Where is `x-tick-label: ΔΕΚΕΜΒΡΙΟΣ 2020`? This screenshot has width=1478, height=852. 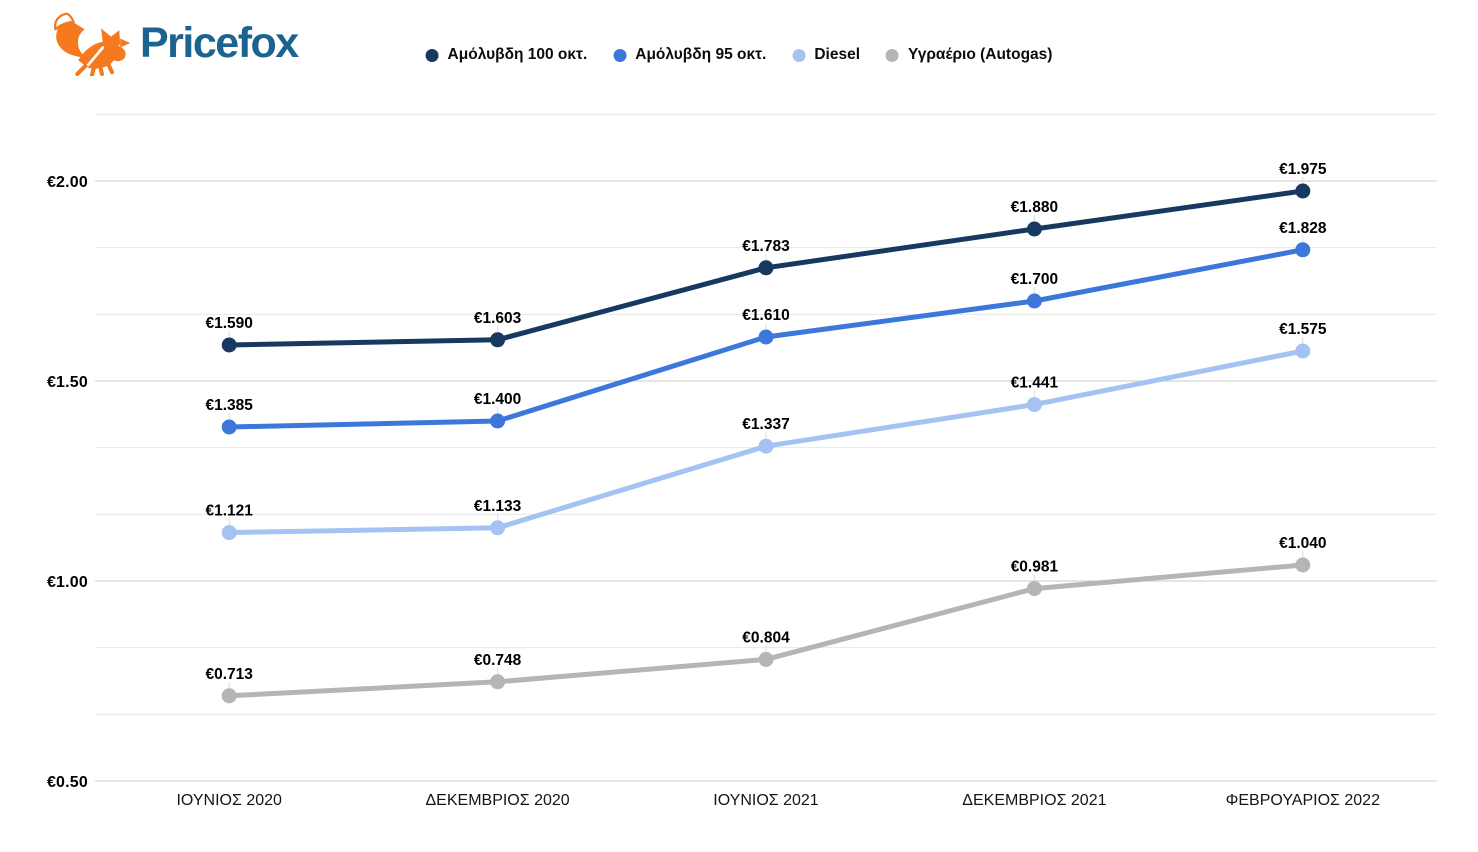 x-tick-label: ΔΕΚΕΜΒΡΙΟΣ 2020 is located at coordinates (497, 800).